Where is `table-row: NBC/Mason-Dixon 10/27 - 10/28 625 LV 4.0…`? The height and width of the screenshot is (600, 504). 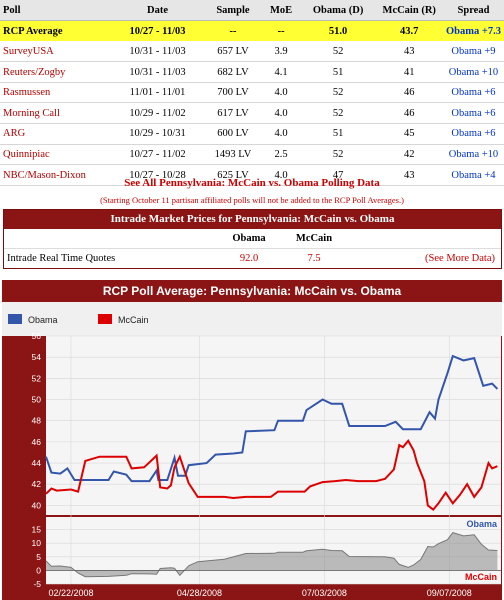 table-row: NBC/Mason-Dixon 10/27 - 10/28 625 LV 4.0… is located at coordinates (252, 175).